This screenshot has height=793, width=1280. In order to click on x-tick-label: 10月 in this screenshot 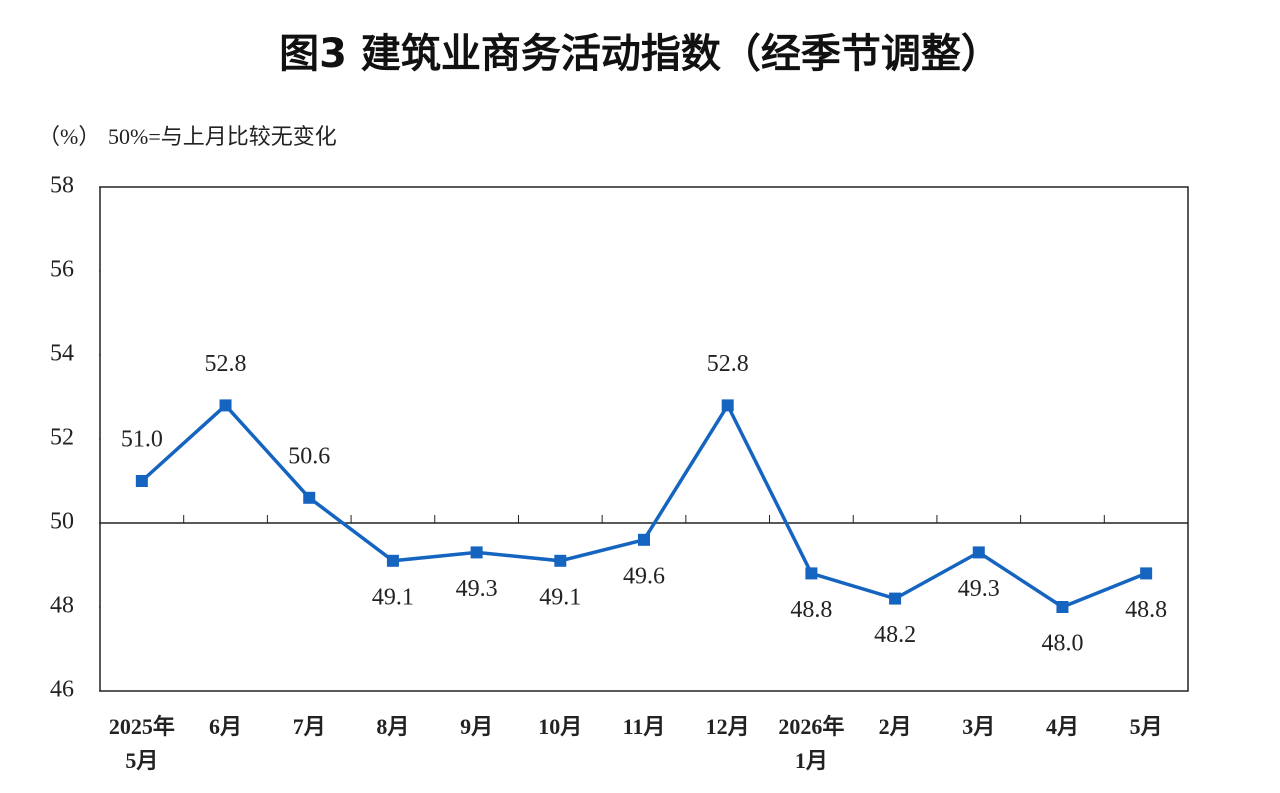, I will do `click(560, 726)`.